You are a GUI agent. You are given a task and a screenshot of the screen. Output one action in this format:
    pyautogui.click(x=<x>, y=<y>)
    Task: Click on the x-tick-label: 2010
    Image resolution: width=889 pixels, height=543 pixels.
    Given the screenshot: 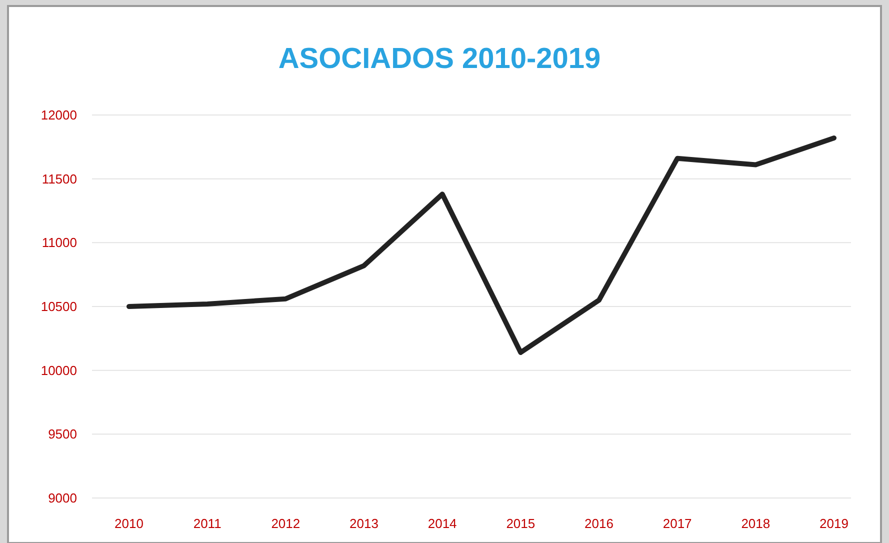 What is the action you would take?
    pyautogui.click(x=129, y=523)
    